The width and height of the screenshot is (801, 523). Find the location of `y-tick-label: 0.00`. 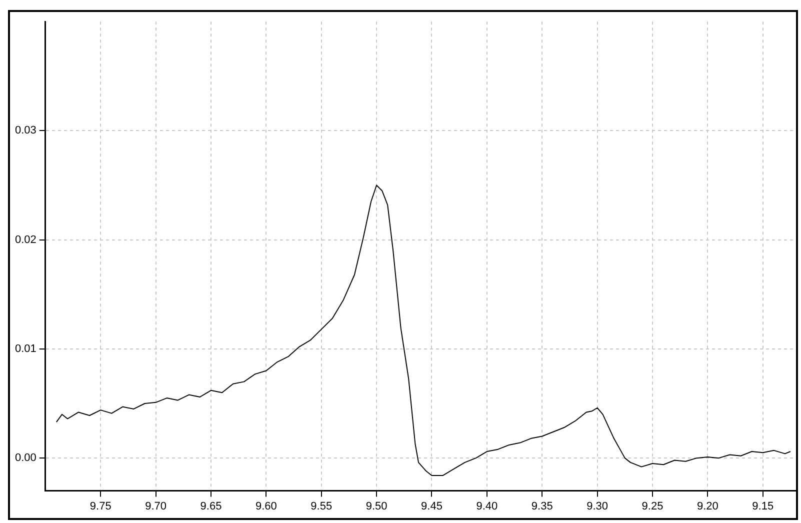

y-tick-label: 0.00 is located at coordinates (25, 458).